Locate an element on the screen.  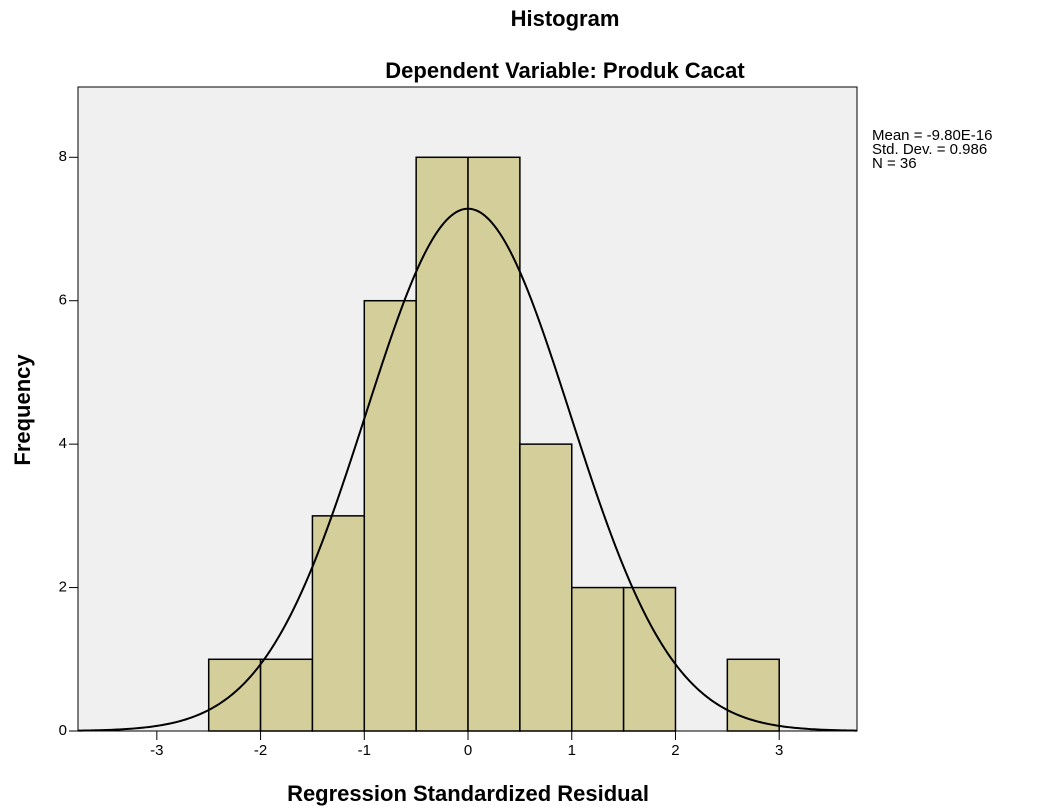
stat-label: Std. Dev. = 0.986 is located at coordinates (929, 149).